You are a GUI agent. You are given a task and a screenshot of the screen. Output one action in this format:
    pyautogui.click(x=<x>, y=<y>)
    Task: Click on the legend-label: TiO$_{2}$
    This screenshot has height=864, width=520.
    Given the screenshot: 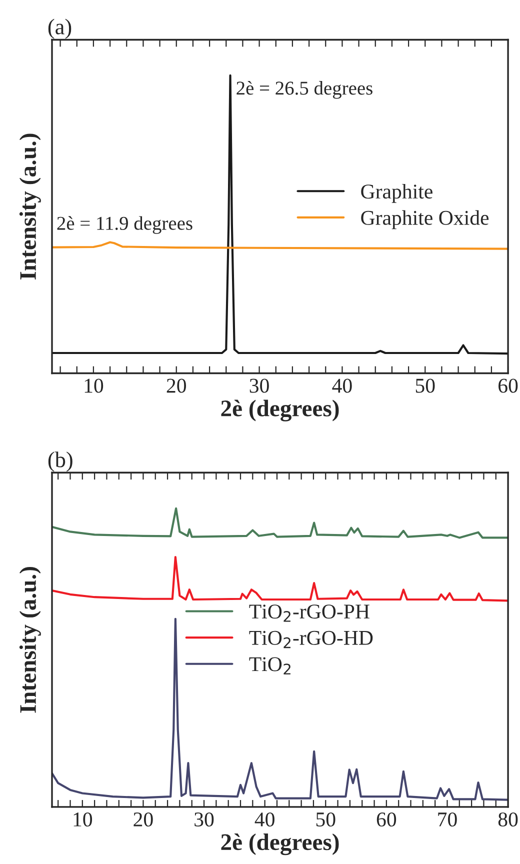 What is the action you would take?
    pyautogui.click(x=269, y=665)
    